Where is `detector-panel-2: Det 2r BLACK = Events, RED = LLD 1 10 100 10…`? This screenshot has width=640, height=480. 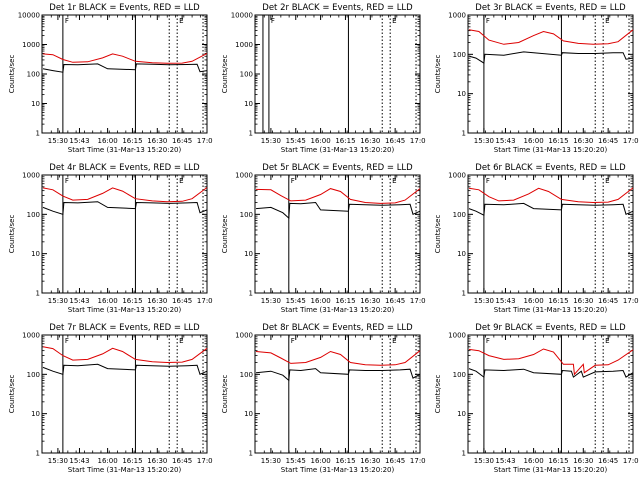
detector-panel-2: Det 2r BLACK = Events, RED = LLD 1 10 100 10… is located at coordinates (319, 80).